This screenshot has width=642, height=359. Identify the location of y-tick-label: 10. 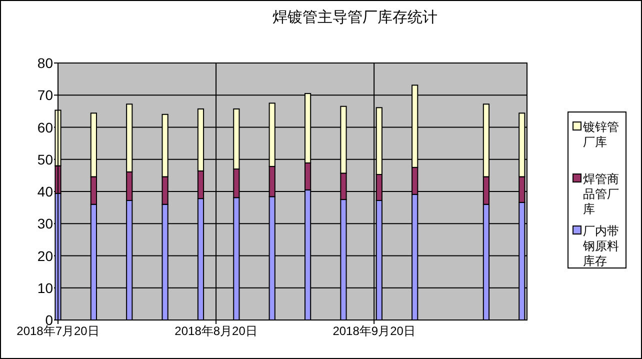
(45, 288).